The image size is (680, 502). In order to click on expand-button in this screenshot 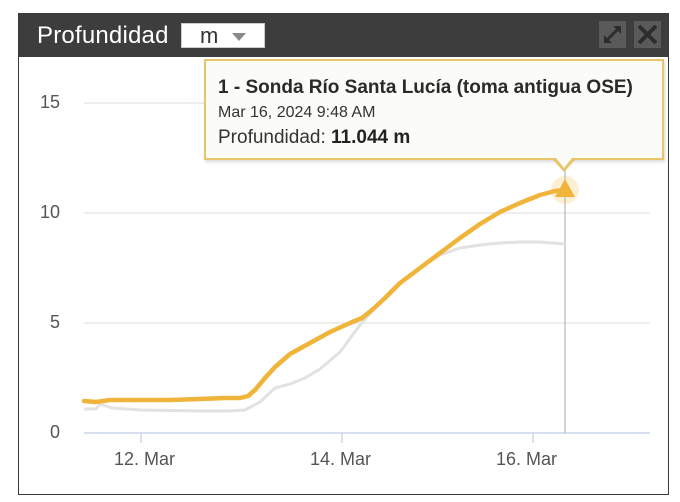, I will do `click(612, 34)`.